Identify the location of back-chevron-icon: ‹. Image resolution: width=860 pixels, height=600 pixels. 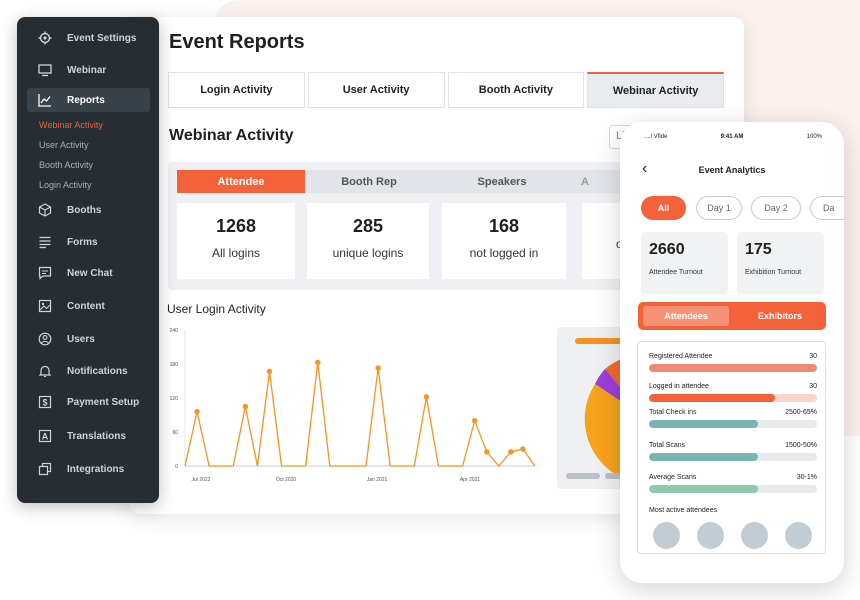
(645, 168).